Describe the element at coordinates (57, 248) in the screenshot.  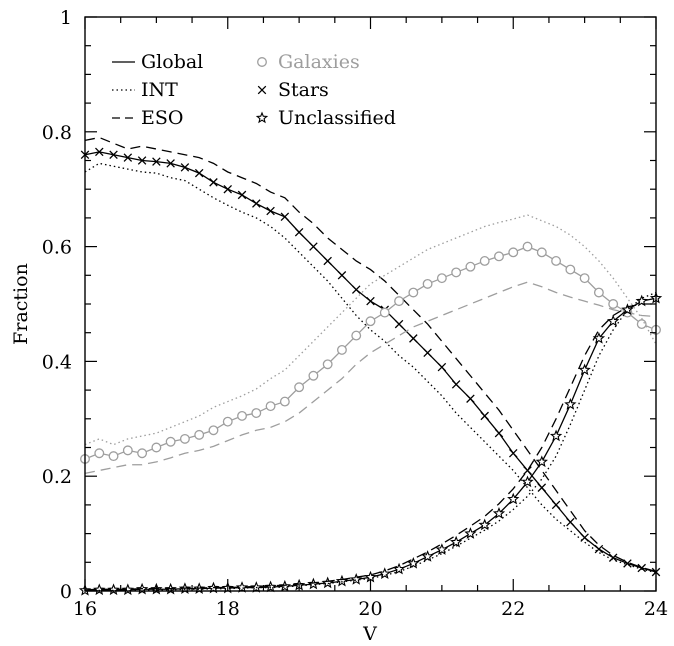
I see `y-tick-label: 0.6` at that location.